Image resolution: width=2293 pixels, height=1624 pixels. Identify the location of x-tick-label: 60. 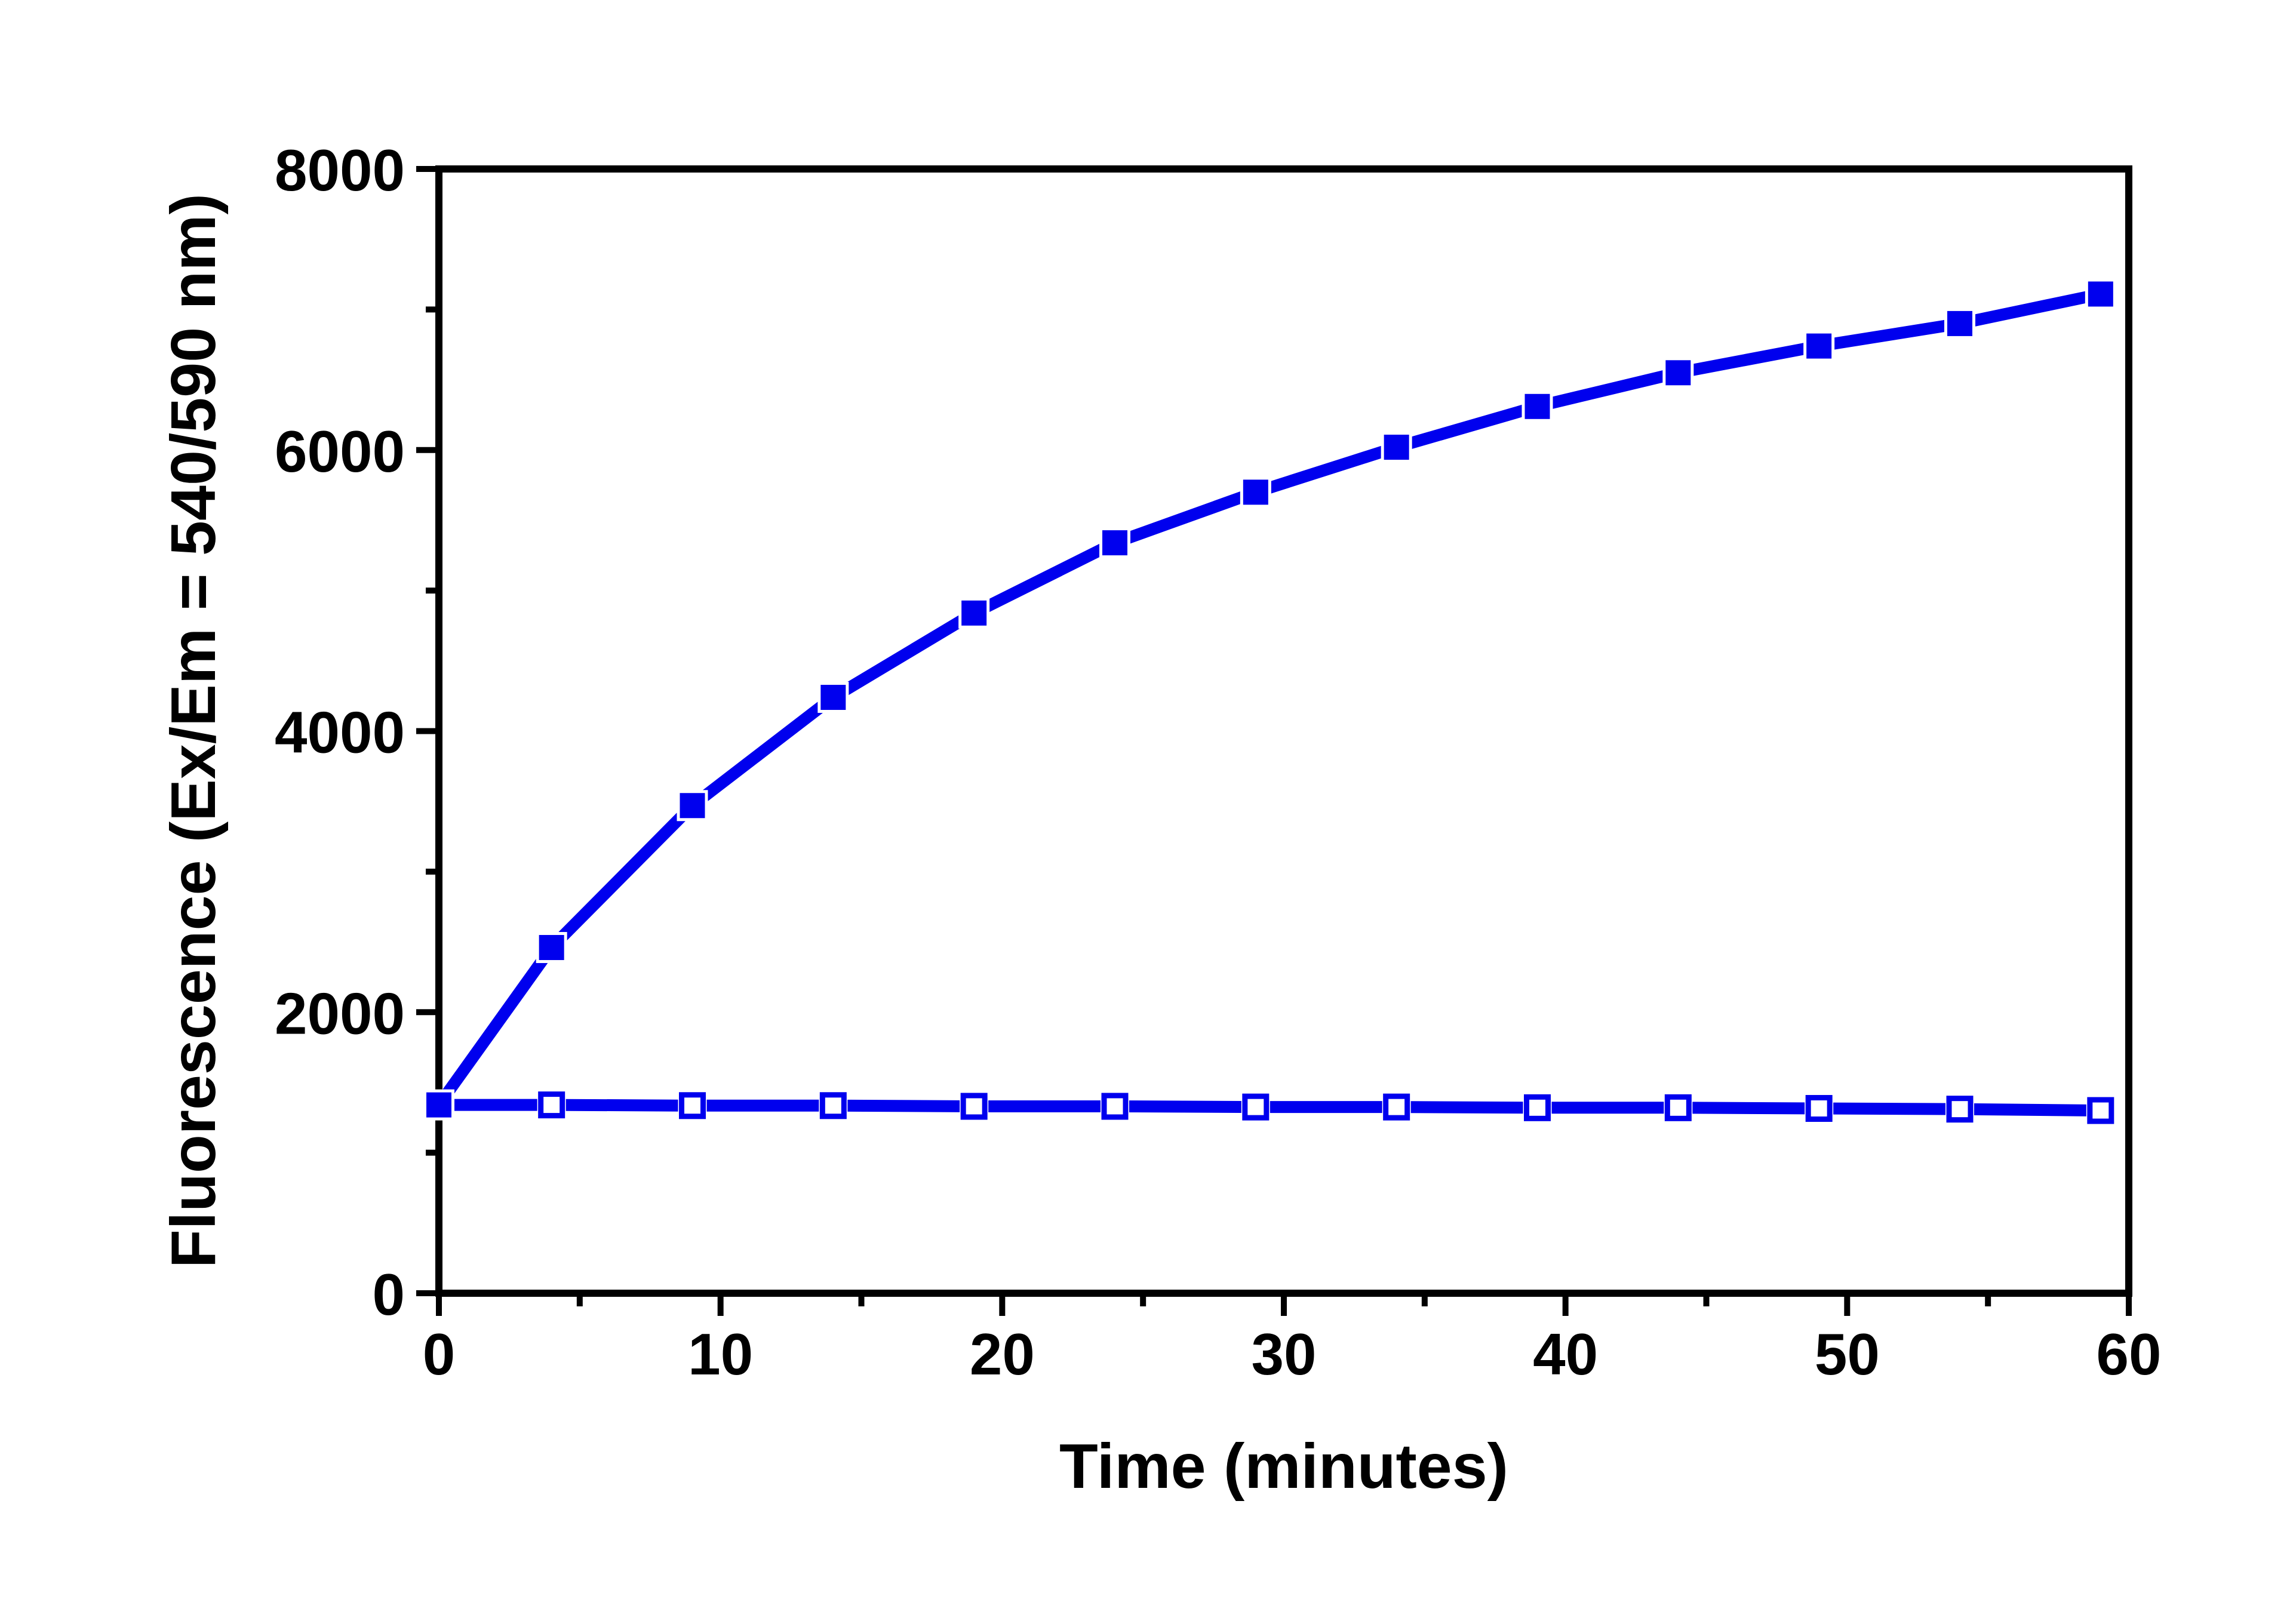
(2129, 1354).